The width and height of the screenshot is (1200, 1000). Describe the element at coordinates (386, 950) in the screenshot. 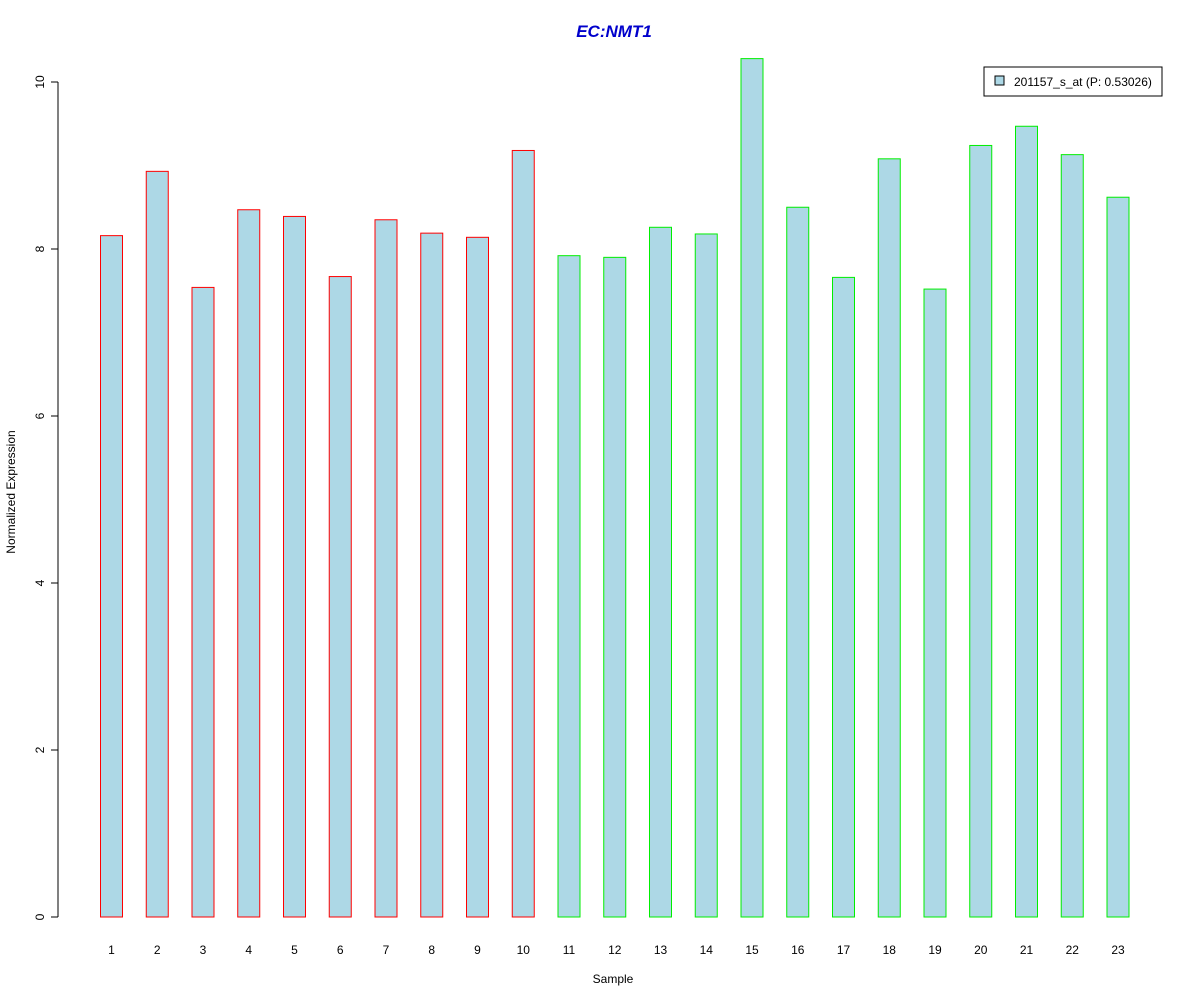

I see `x-tick-label: 7` at that location.